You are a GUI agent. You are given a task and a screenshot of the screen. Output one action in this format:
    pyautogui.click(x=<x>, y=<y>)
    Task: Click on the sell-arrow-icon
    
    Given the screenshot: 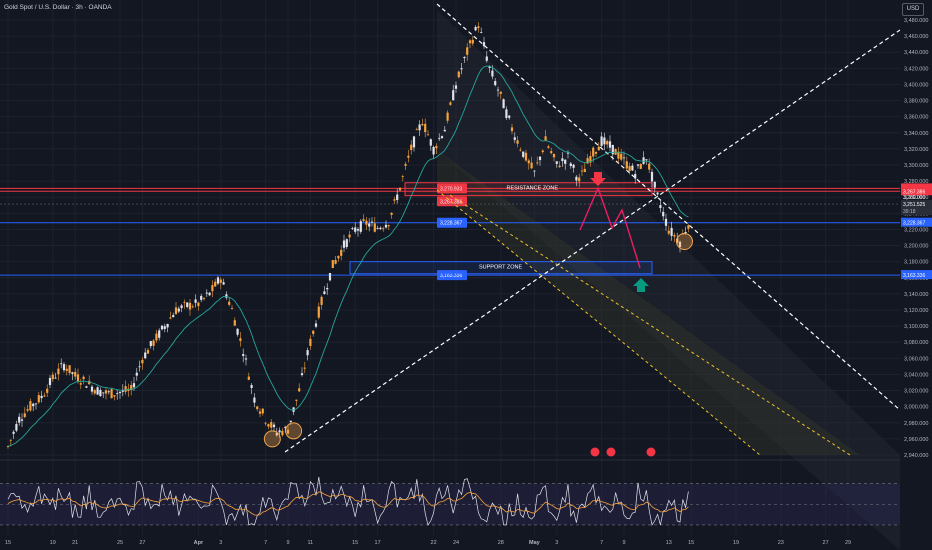 What is the action you would take?
    pyautogui.click(x=598, y=179)
    